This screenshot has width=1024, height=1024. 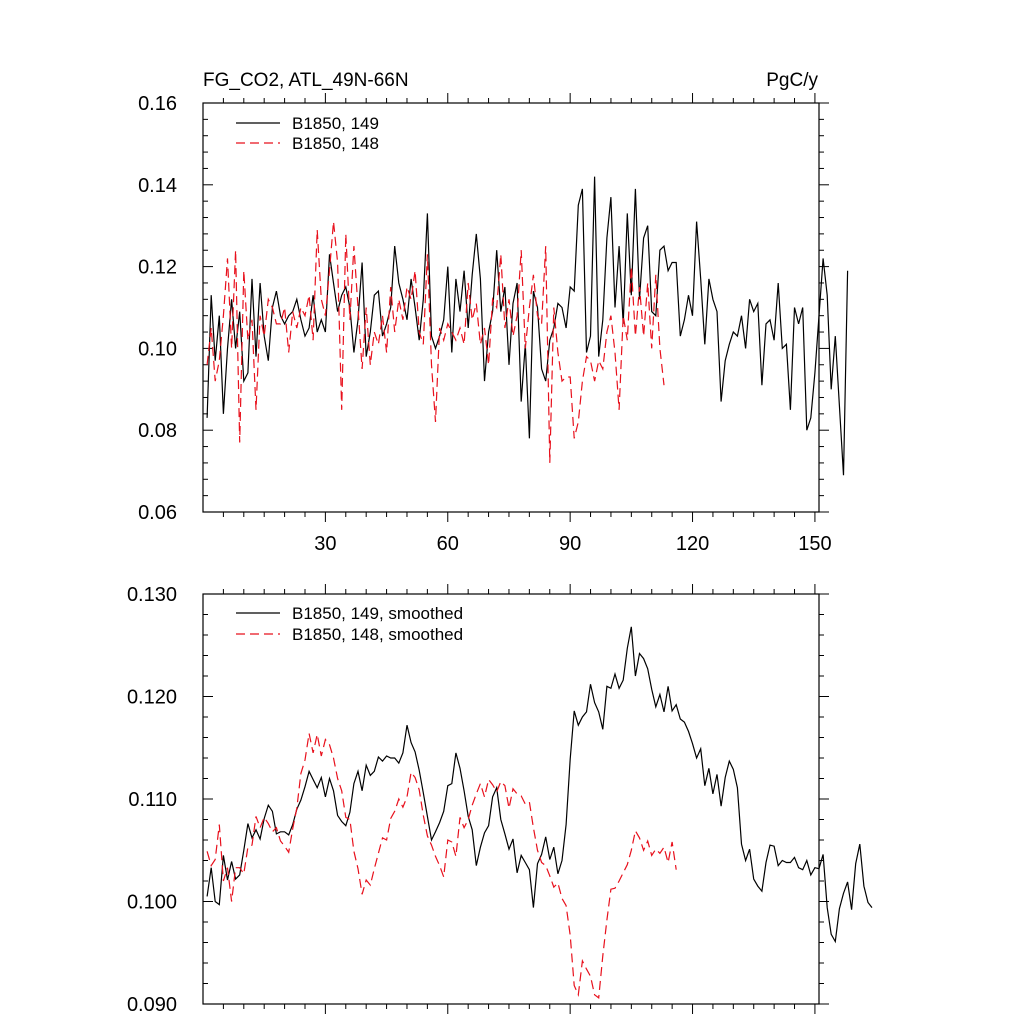 What do you see at coordinates (152, 800) in the screenshot?
I see `bottom-y-tick-label: 0.110` at bounding box center [152, 800].